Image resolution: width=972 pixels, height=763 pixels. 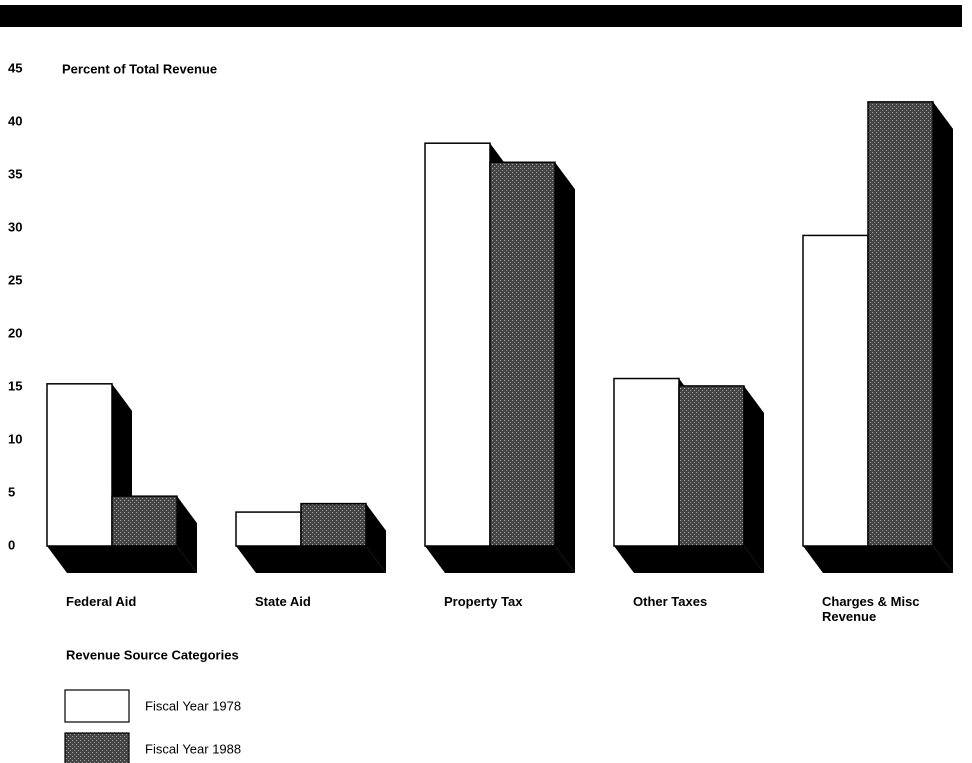 I want to click on y-tick-label: 30, so click(x=15, y=226).